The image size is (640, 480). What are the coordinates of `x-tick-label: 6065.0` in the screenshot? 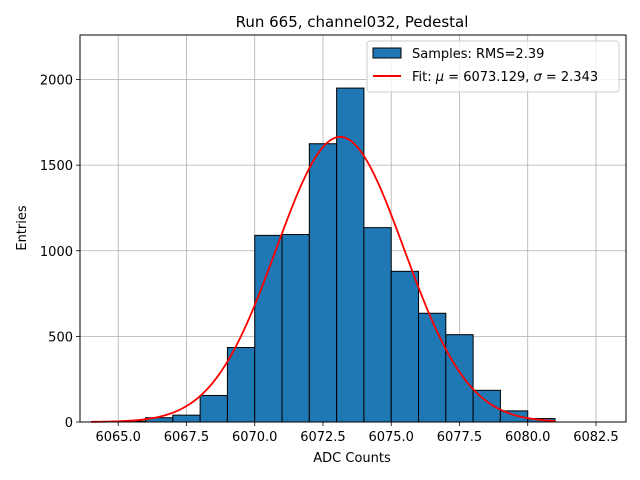 It's located at (118, 437).